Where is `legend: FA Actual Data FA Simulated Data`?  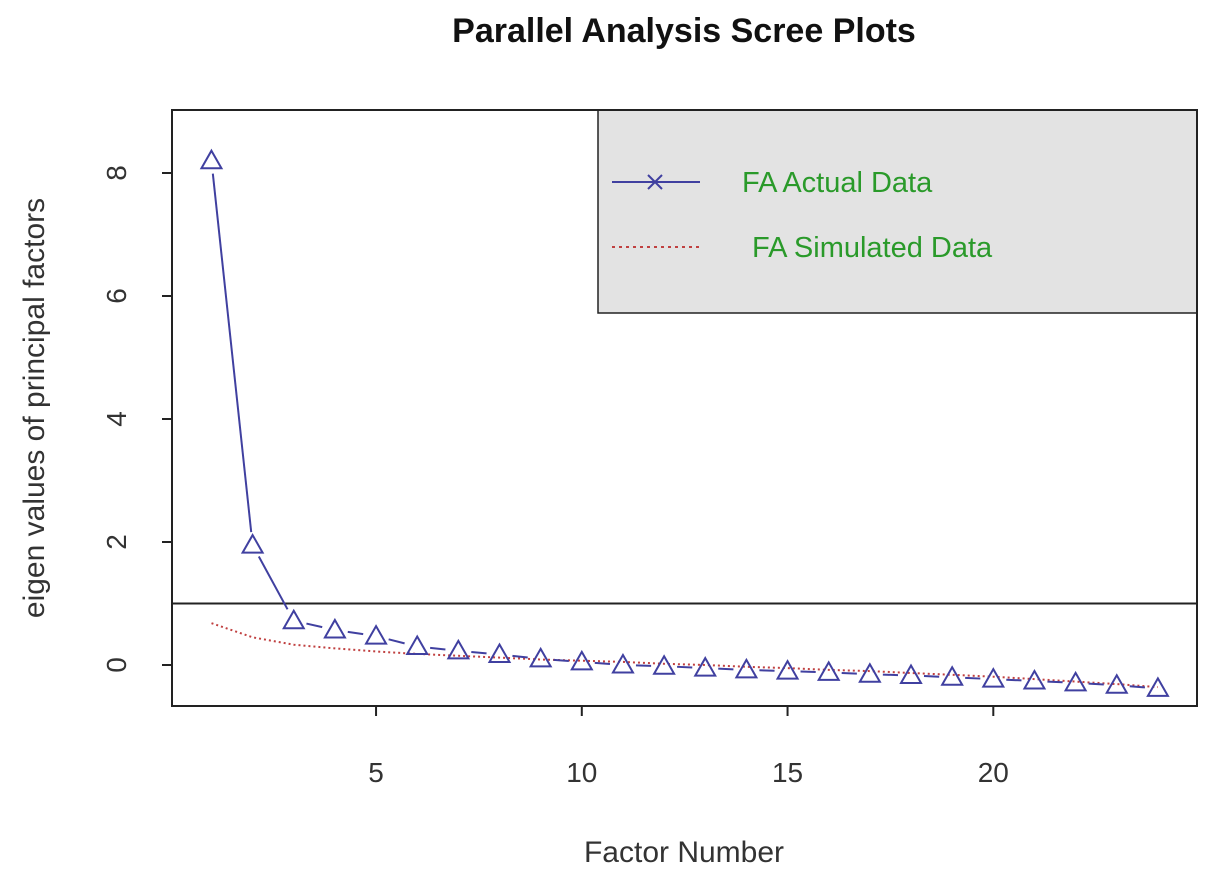 legend: FA Actual Data FA Simulated Data is located at coordinates (897, 211).